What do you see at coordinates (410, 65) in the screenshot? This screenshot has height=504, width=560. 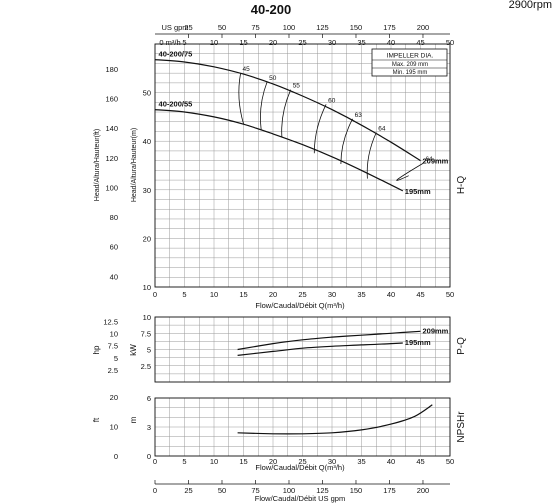 I see `impeller-max: Max. 209 mm` at bounding box center [410, 65].